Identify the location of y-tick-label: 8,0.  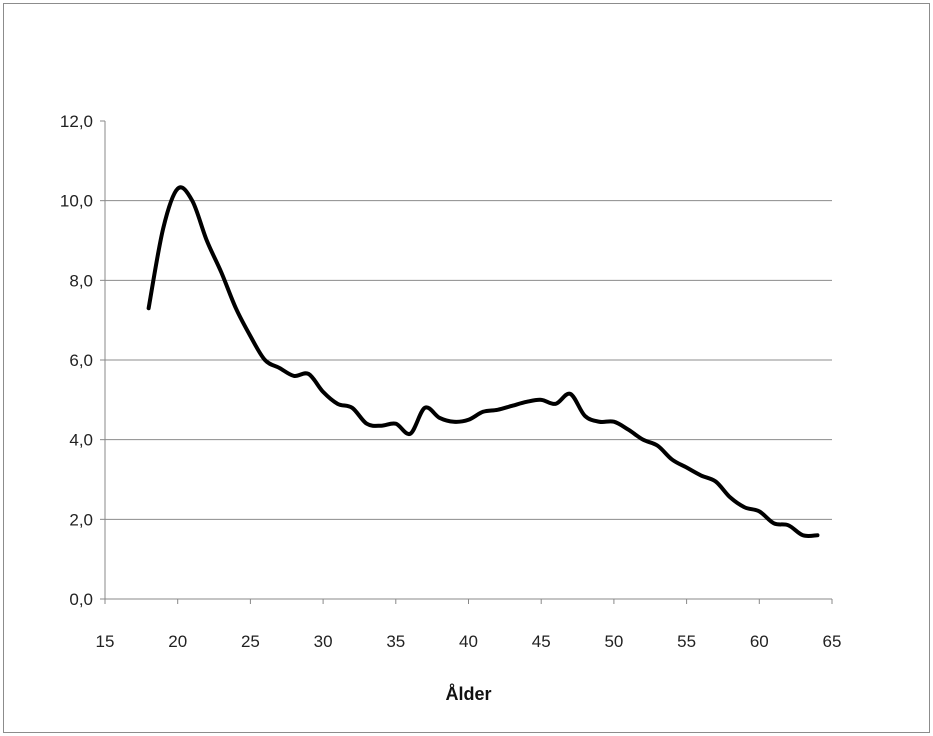
(81, 280).